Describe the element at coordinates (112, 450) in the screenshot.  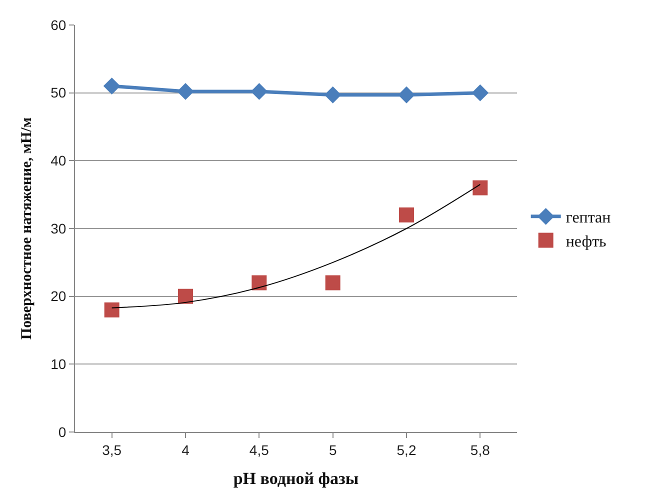
I see `x-tick-label: 3,5` at that location.